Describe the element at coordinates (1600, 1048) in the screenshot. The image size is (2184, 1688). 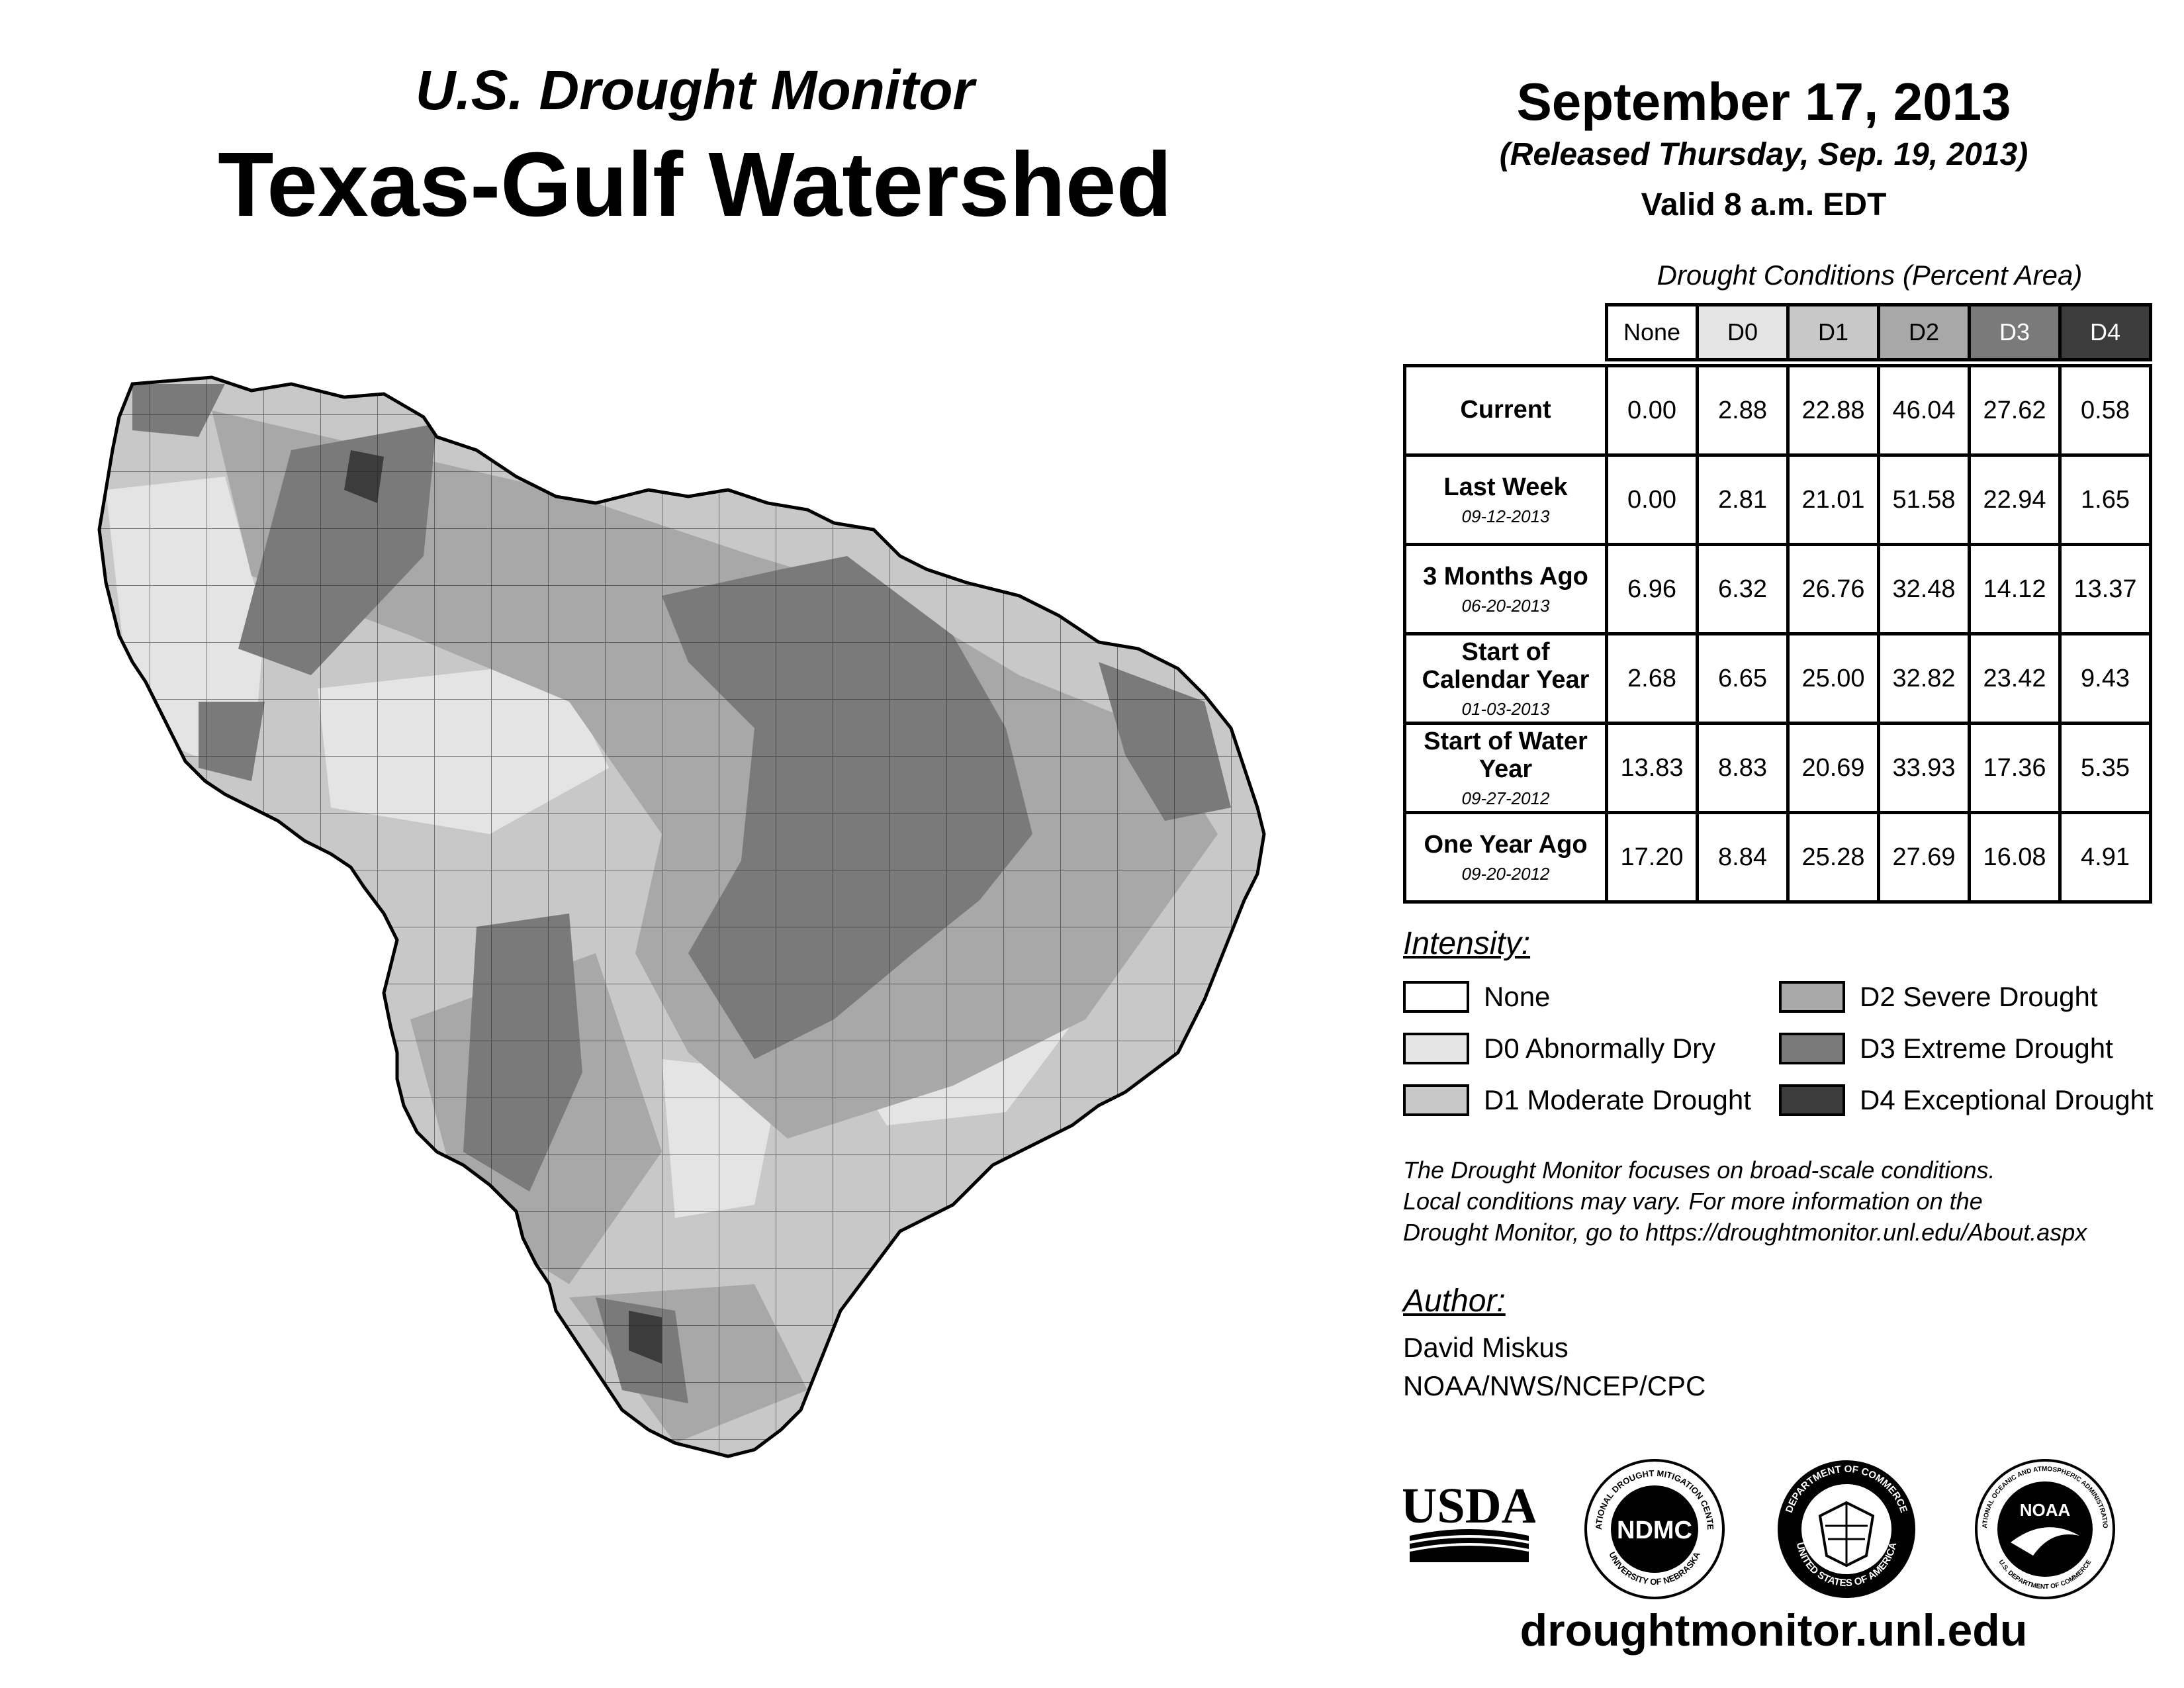
I see `legend-label: D0 Abnormally Dry` at that location.